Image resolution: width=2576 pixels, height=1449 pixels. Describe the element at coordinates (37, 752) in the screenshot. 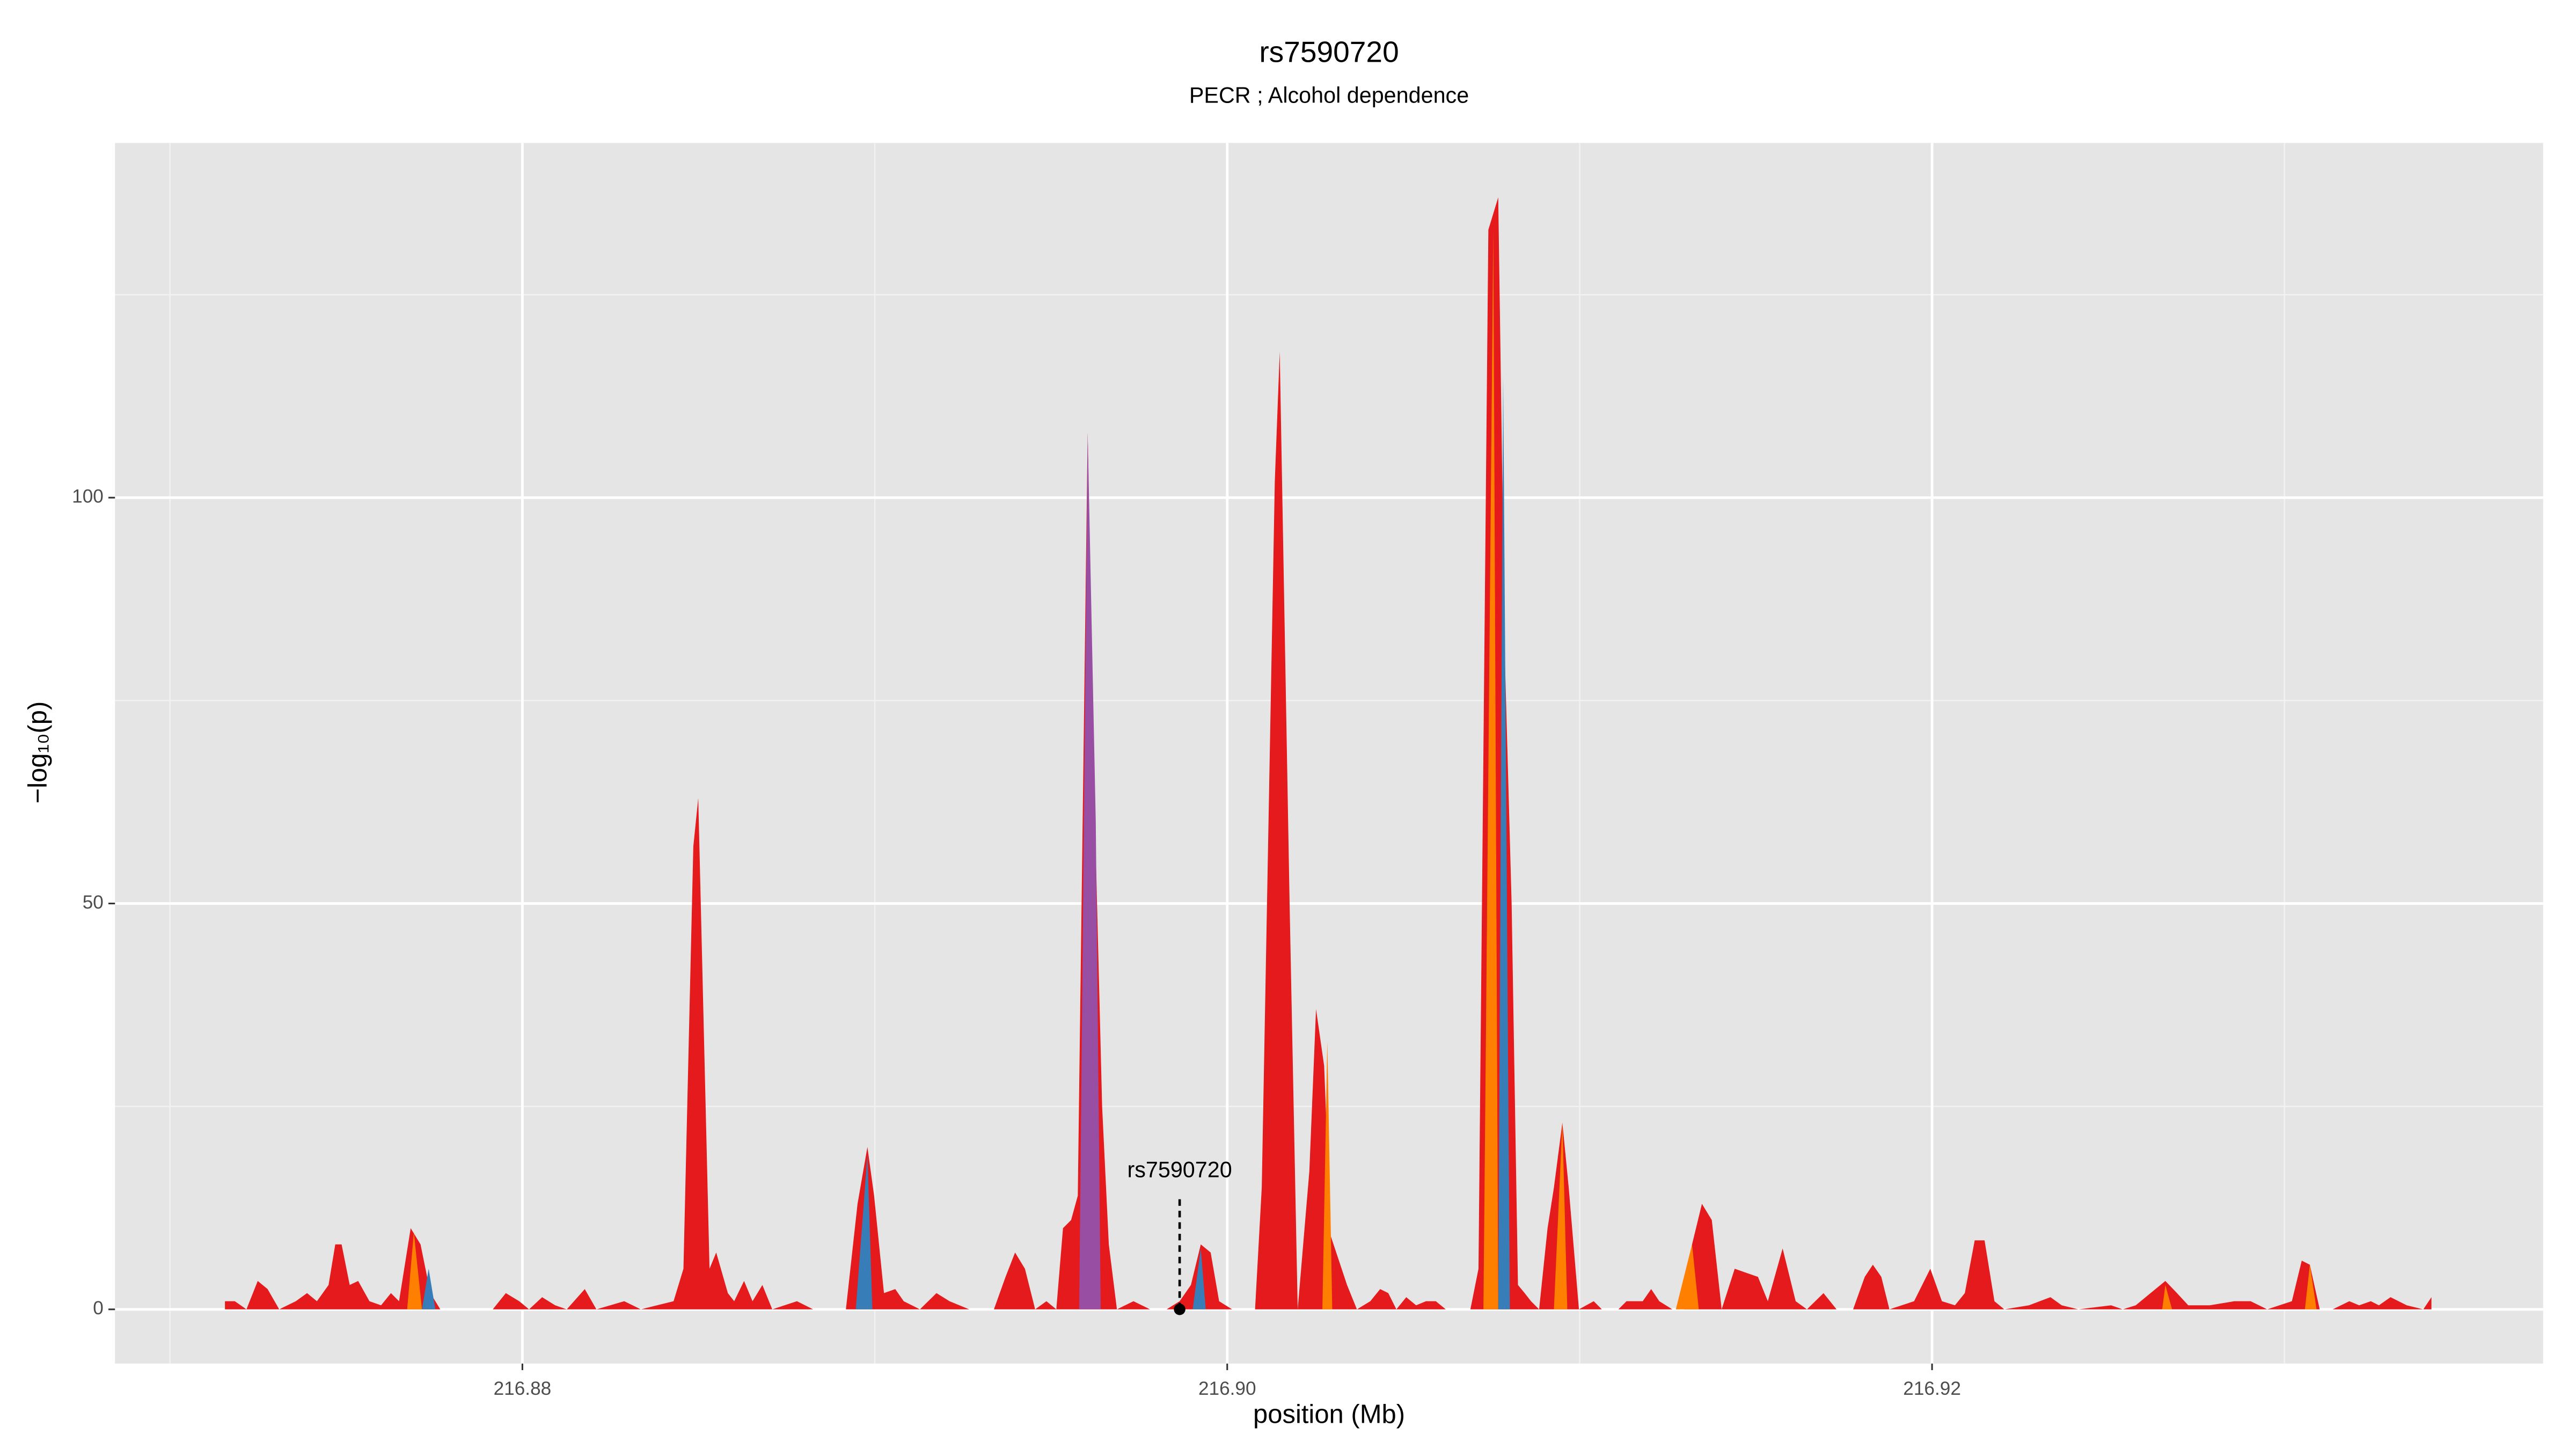

I see `y-axis-label: −log₁₀(p)` at that location.